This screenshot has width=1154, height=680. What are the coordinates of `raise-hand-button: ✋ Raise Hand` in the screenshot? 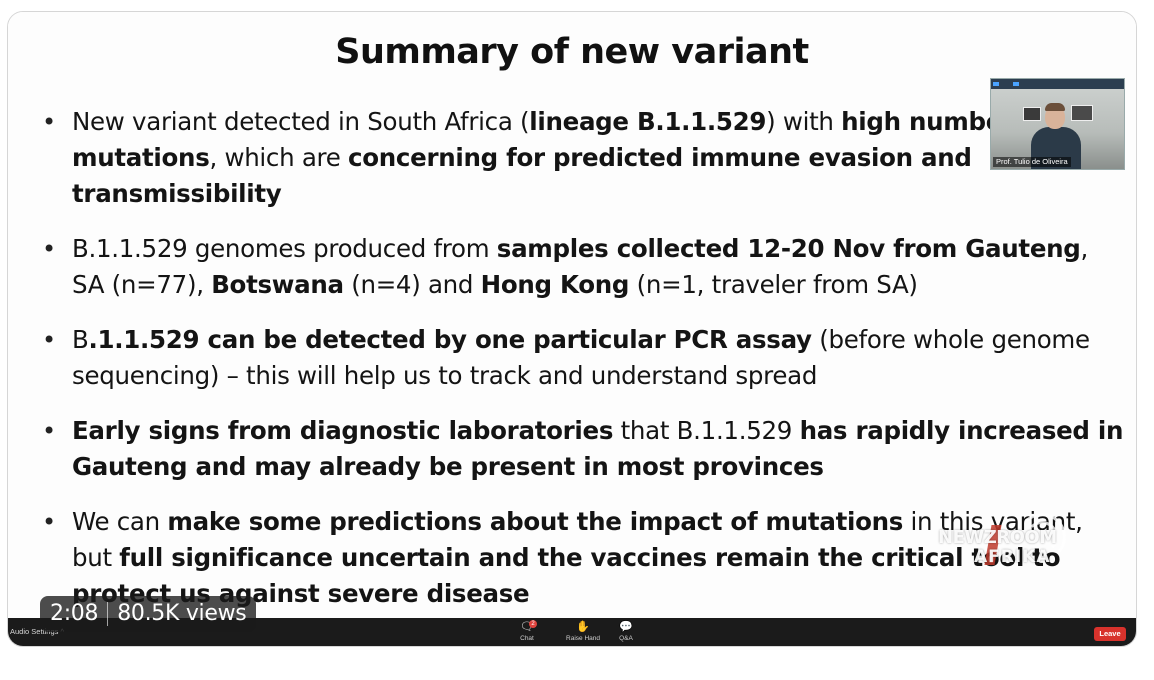 It's located at (583, 631).